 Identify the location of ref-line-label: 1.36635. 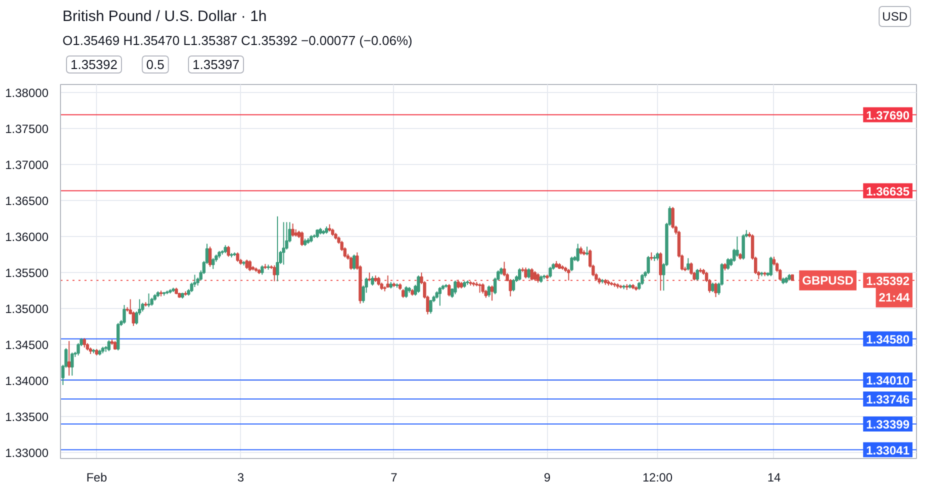
(888, 191).